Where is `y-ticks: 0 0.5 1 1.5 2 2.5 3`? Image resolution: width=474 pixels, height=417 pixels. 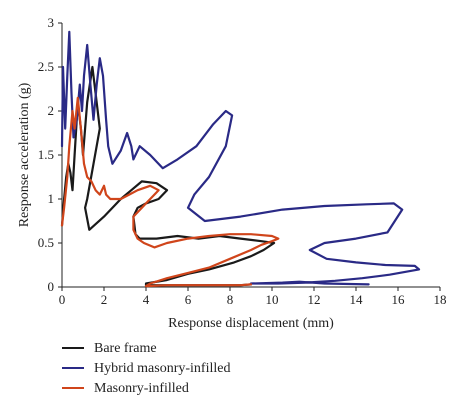 y-ticks: 0 0.5 1 1.5 2 2.5 3 is located at coordinates (50, 154).